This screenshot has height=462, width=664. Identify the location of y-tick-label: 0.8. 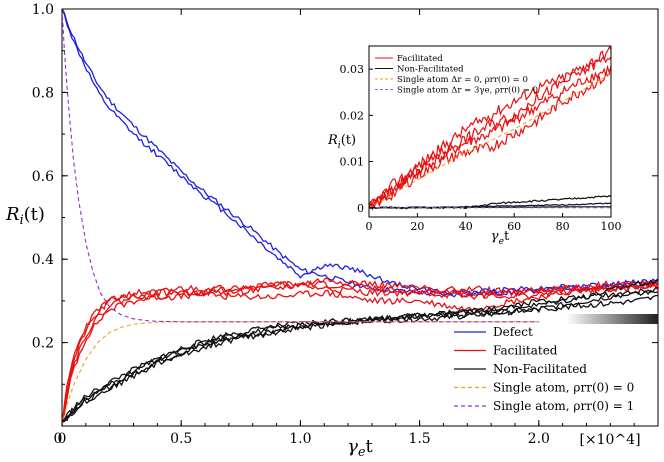
(43, 93).